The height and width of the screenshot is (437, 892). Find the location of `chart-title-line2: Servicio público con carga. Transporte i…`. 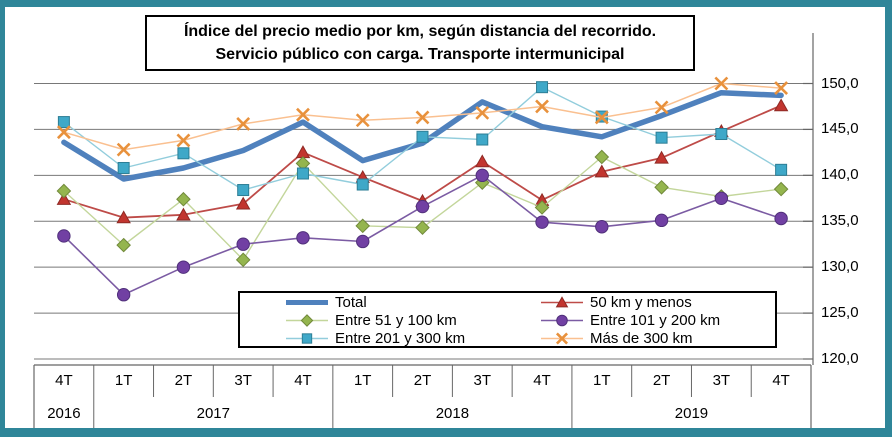

chart-title-line2: Servicio público con carga. Transporte i… is located at coordinates (420, 54).